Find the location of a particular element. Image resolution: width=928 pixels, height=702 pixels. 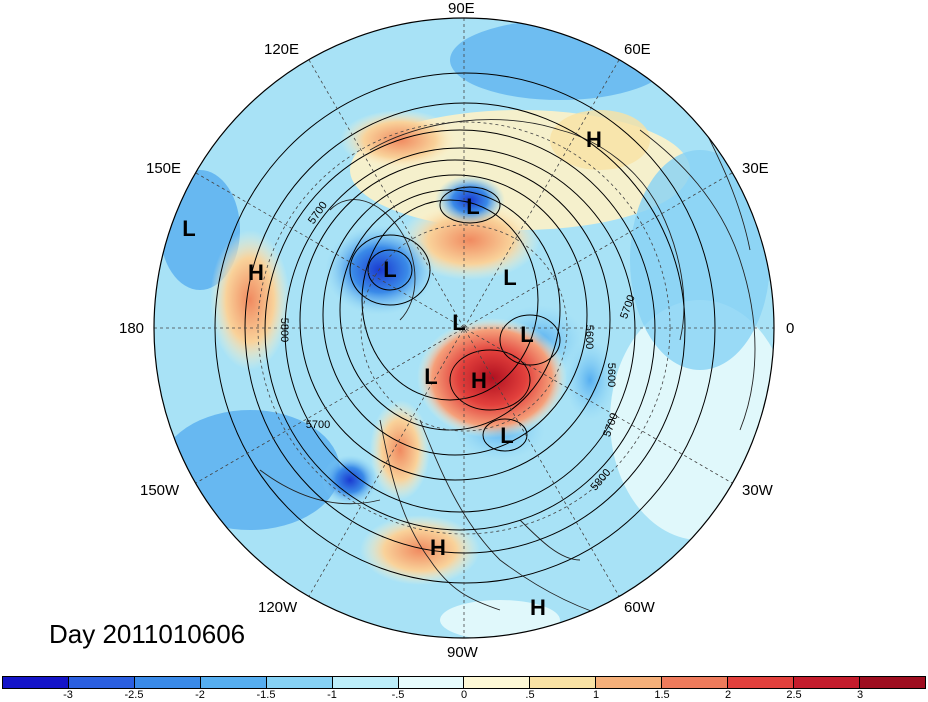

colorbar-tick-label: 1 is located at coordinates (596, 695).